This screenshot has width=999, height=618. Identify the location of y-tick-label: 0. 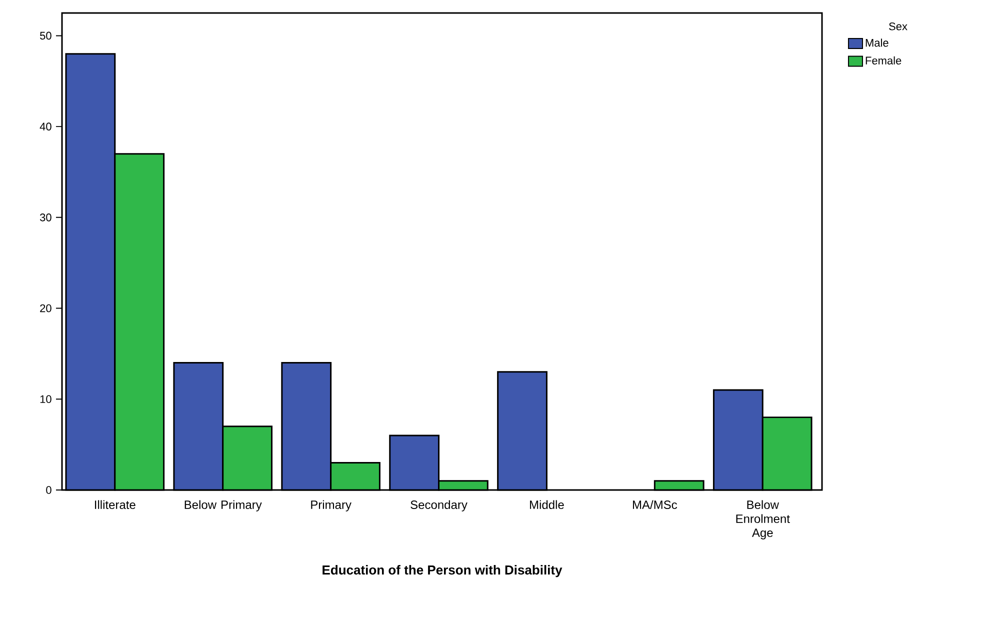
(49, 490).